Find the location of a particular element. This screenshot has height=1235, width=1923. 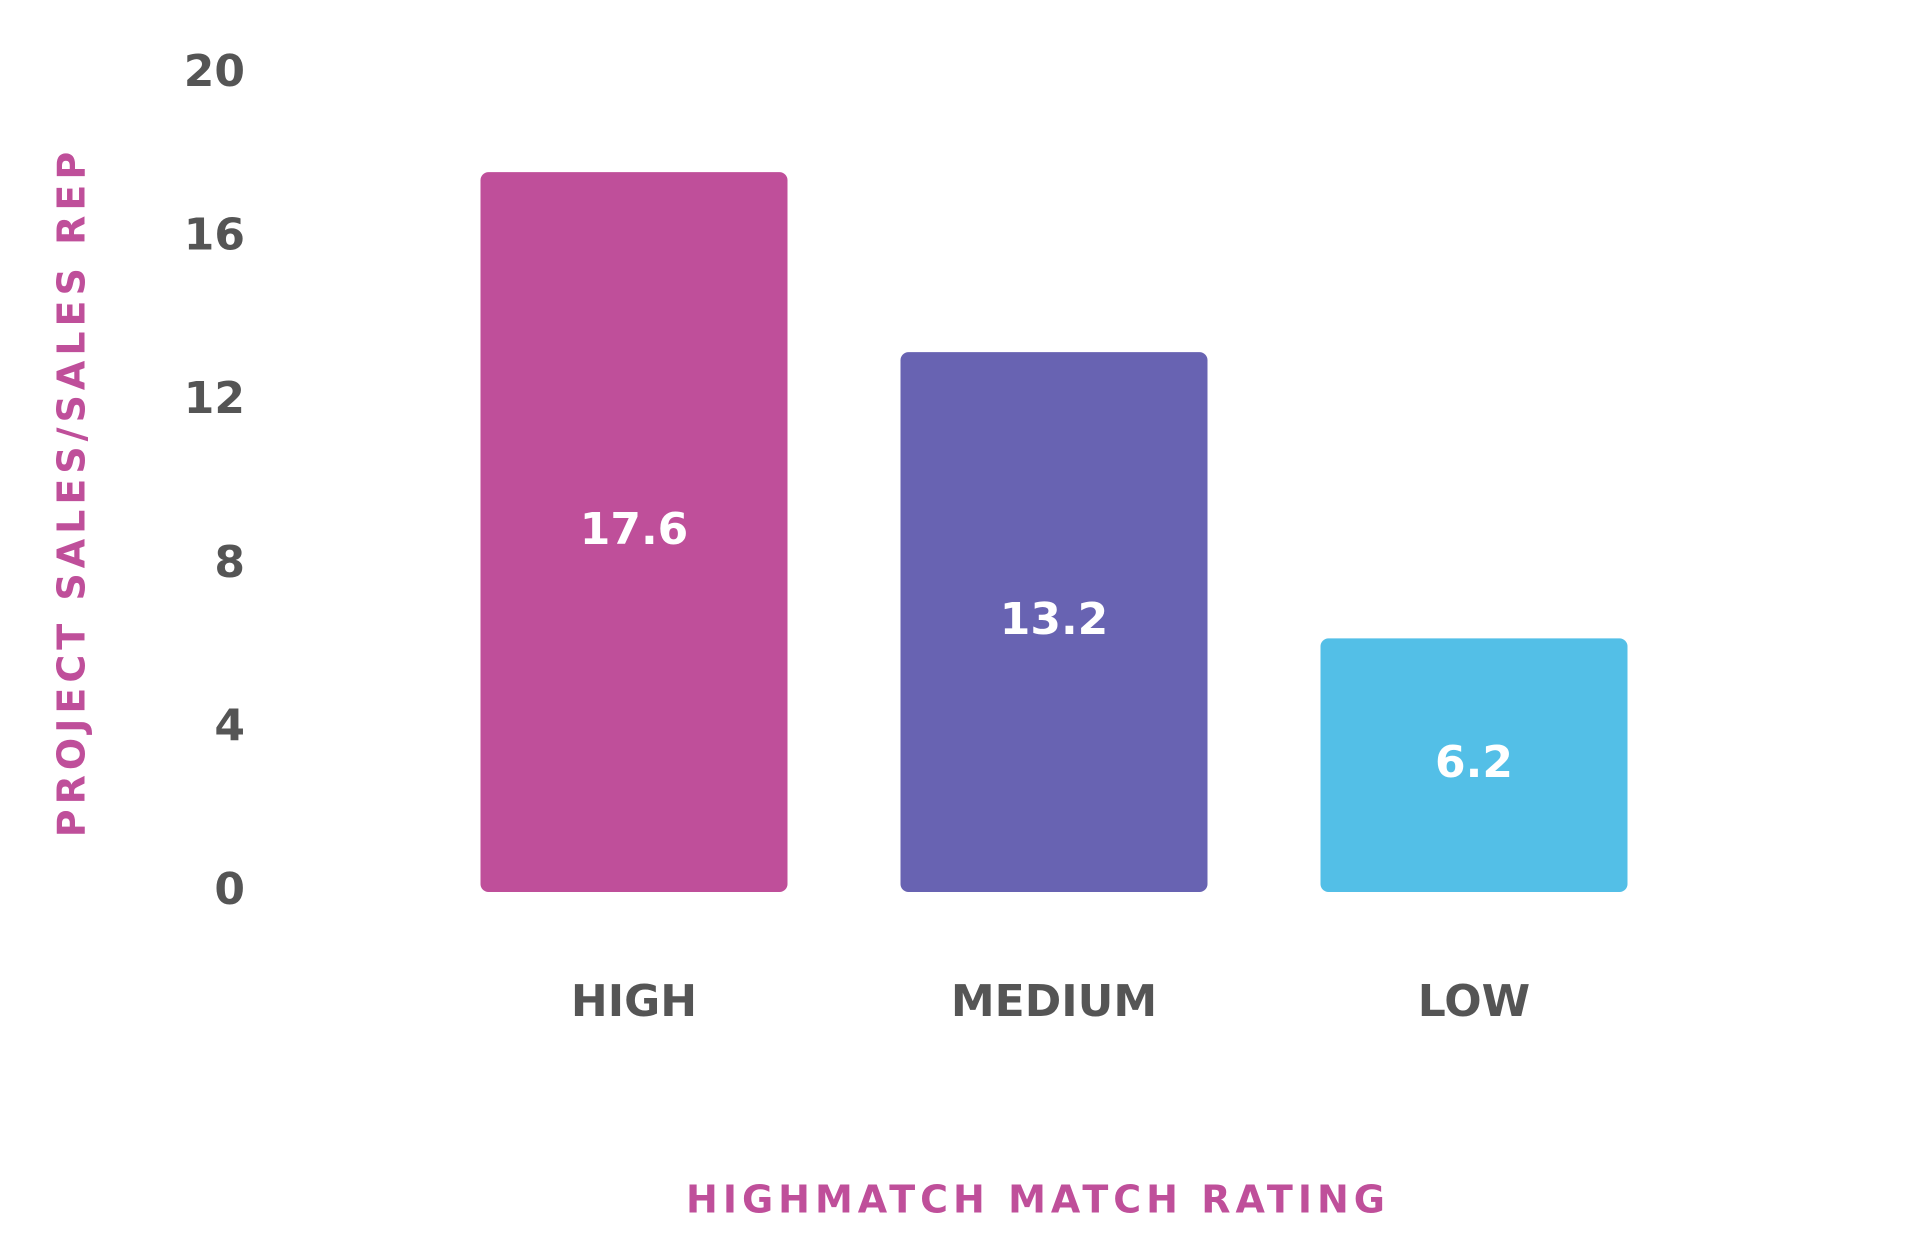

y-tick-label: 8 is located at coordinates (229, 562).